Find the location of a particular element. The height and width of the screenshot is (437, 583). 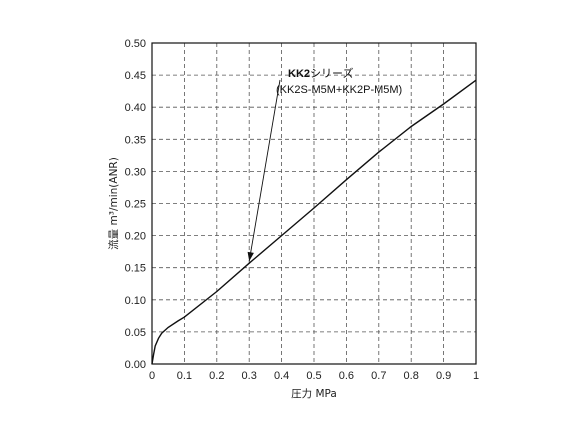

x-tick-label: 0.4 is located at coordinates (281, 376).